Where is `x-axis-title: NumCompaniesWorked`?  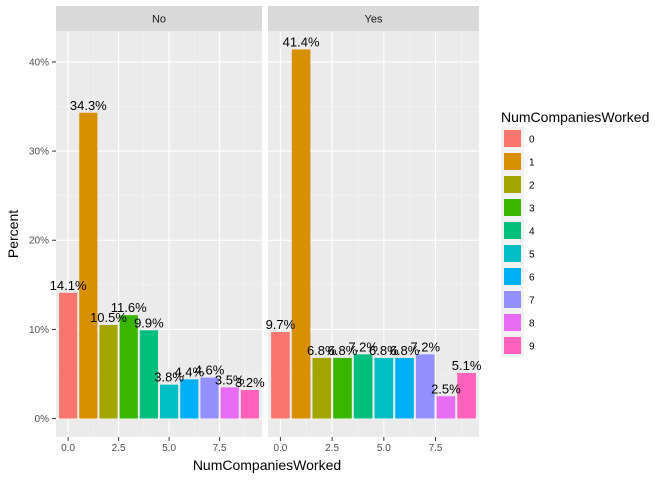 x-axis-title: NumCompaniesWorked is located at coordinates (267, 465).